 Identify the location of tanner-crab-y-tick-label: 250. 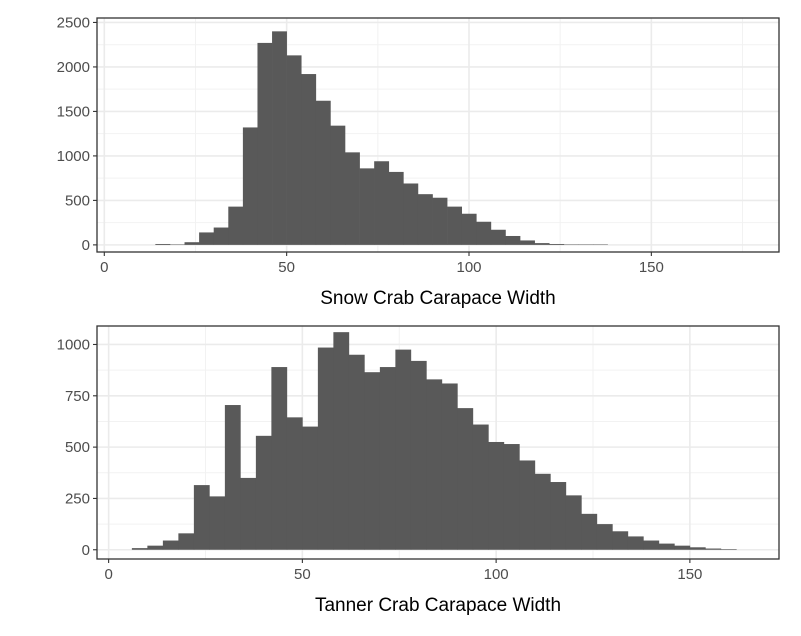
(77, 498).